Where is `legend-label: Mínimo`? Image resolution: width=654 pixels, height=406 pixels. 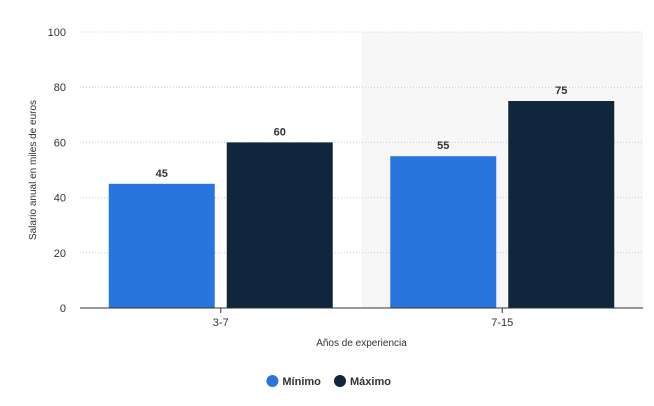 legend-label: Mínimo is located at coordinates (301, 382).